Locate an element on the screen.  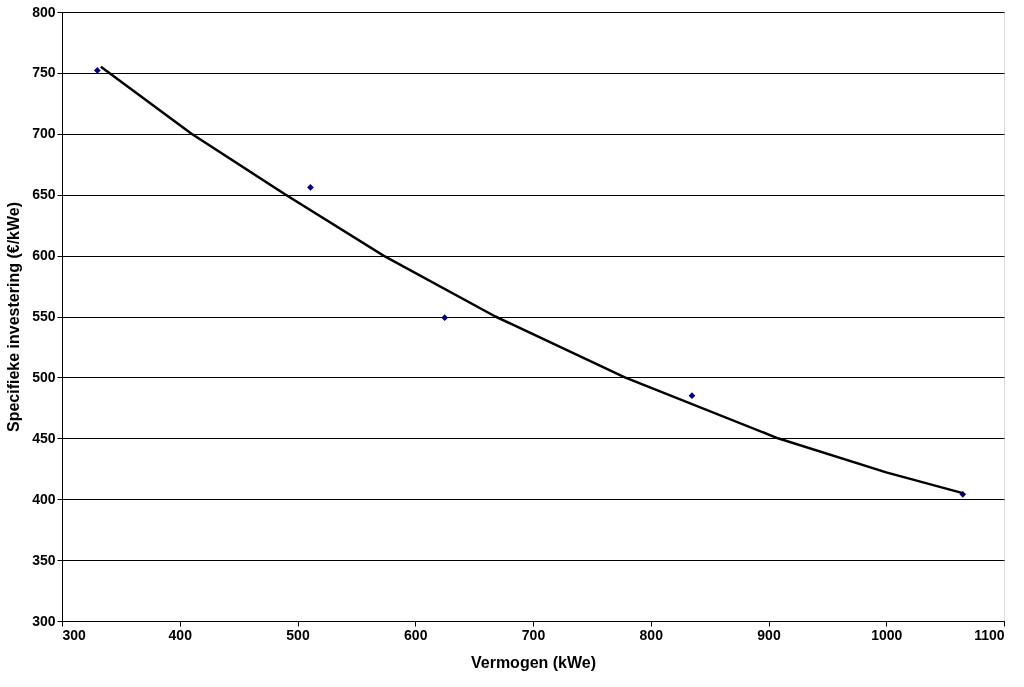
x-axis-title: Vermogen (kWe) is located at coordinates (533, 662).